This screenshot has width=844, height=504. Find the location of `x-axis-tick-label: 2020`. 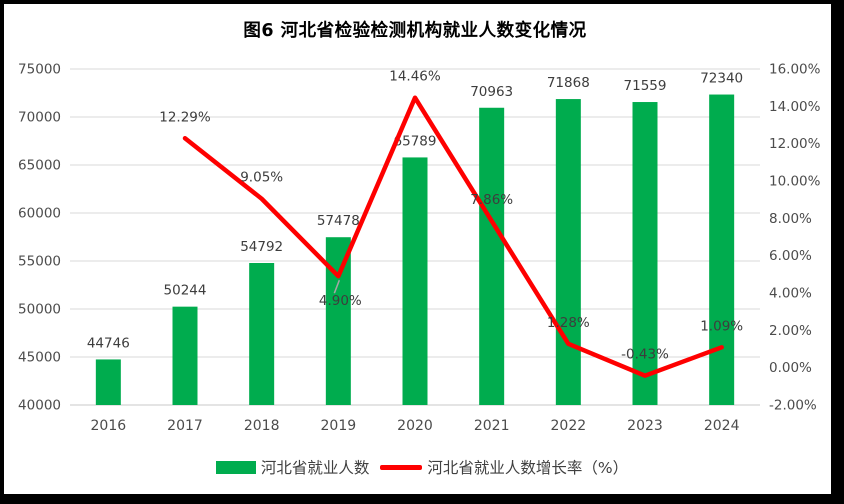

x-axis-tick-label: 2020 is located at coordinates (415, 426).